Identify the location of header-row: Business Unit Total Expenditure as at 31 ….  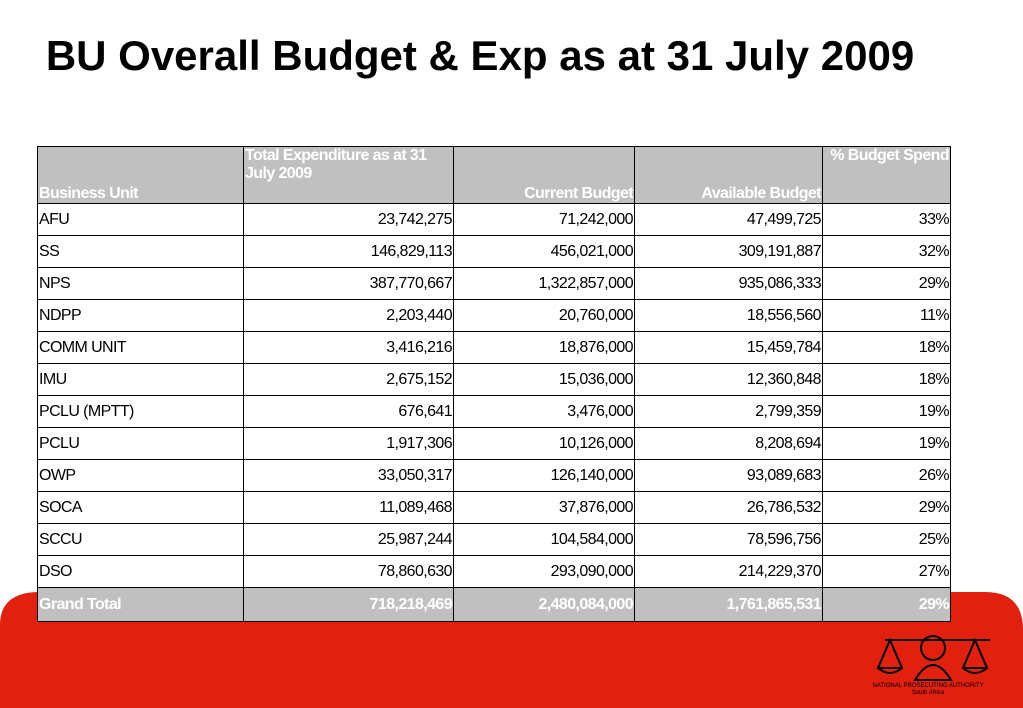
(494, 175).